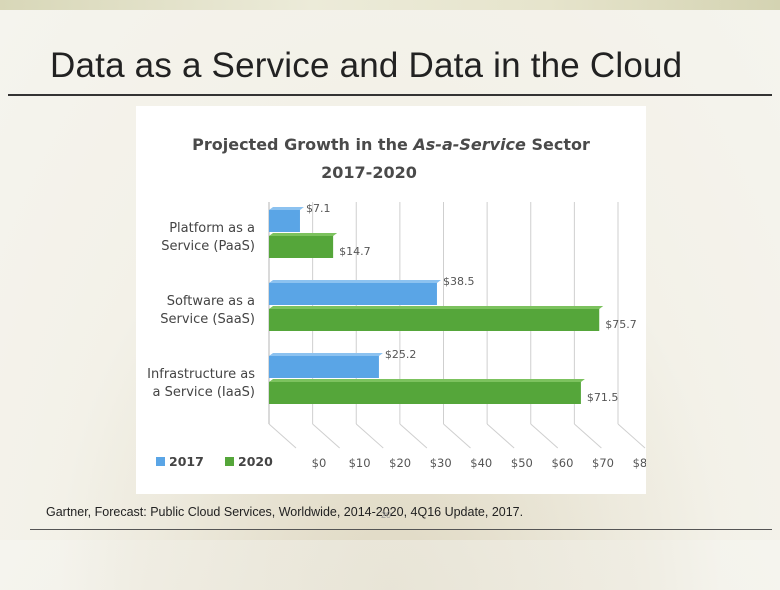 The image size is (780, 590). Describe the element at coordinates (204, 392) in the screenshot. I see `category-label: a Service (IaaS)` at that location.